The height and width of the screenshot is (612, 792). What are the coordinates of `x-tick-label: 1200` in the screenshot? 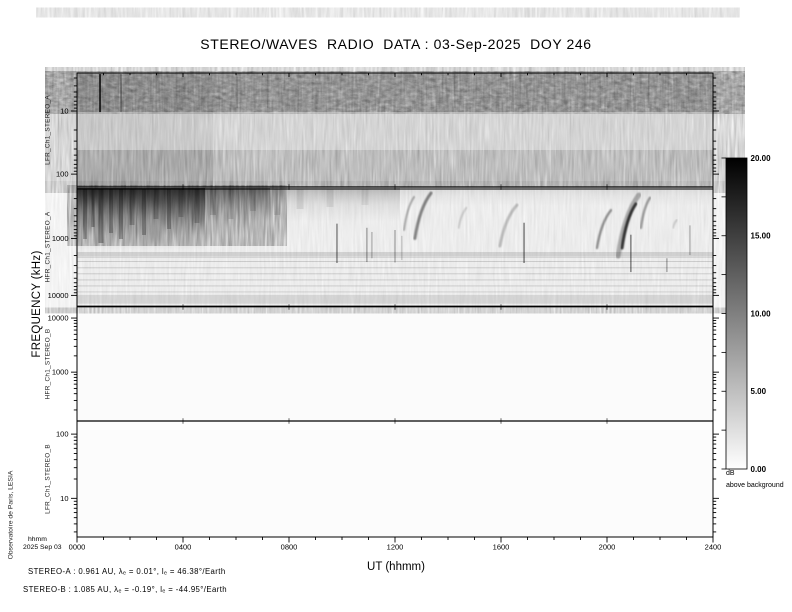 It's located at (395, 547).